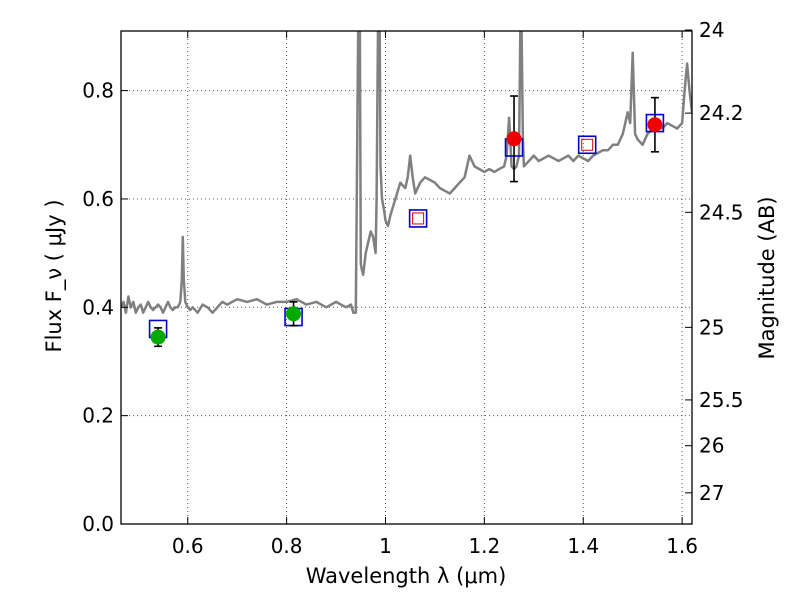  Describe the element at coordinates (767, 277) in the screenshot. I see `y-axis-right-label: Magnitude (AB)` at that location.